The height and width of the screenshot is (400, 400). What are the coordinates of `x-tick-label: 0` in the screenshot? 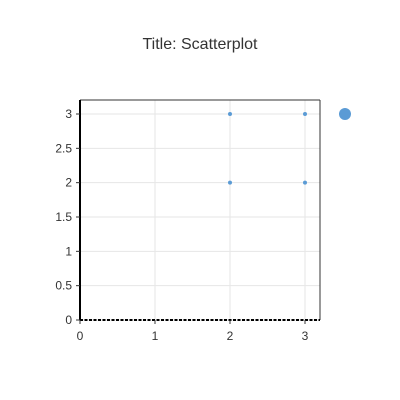 It's located at (80, 336).